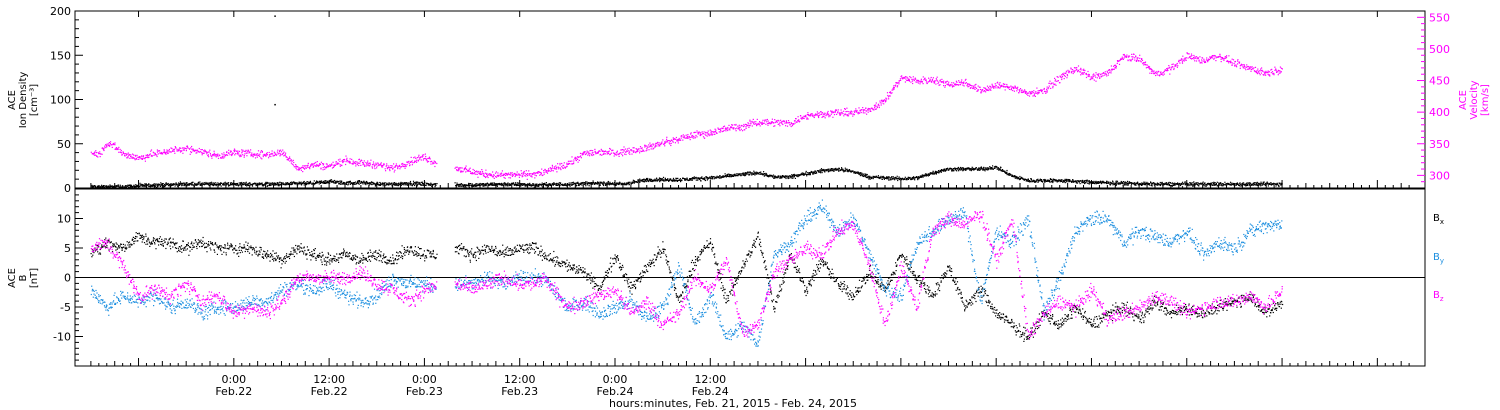 This screenshot has width=1500, height=410. What do you see at coordinates (60, 11) in the screenshot?
I see `density-tick-label: 200` at bounding box center [60, 11].